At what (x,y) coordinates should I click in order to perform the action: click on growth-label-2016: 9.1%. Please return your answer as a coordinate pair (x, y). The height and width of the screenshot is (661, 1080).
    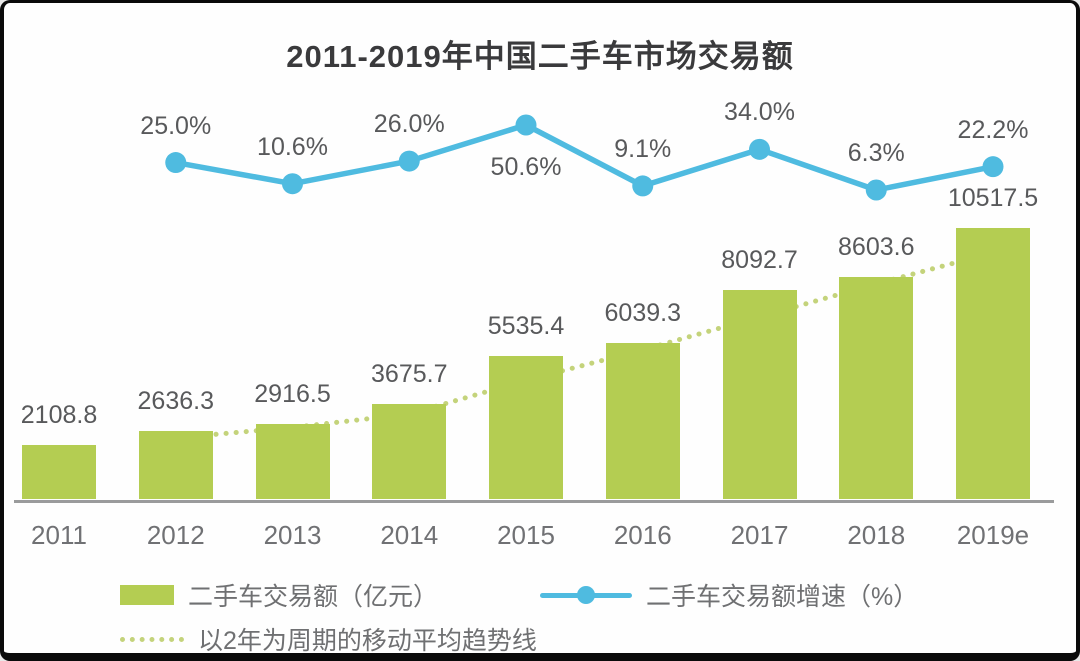
    Looking at the image, I should click on (643, 148).